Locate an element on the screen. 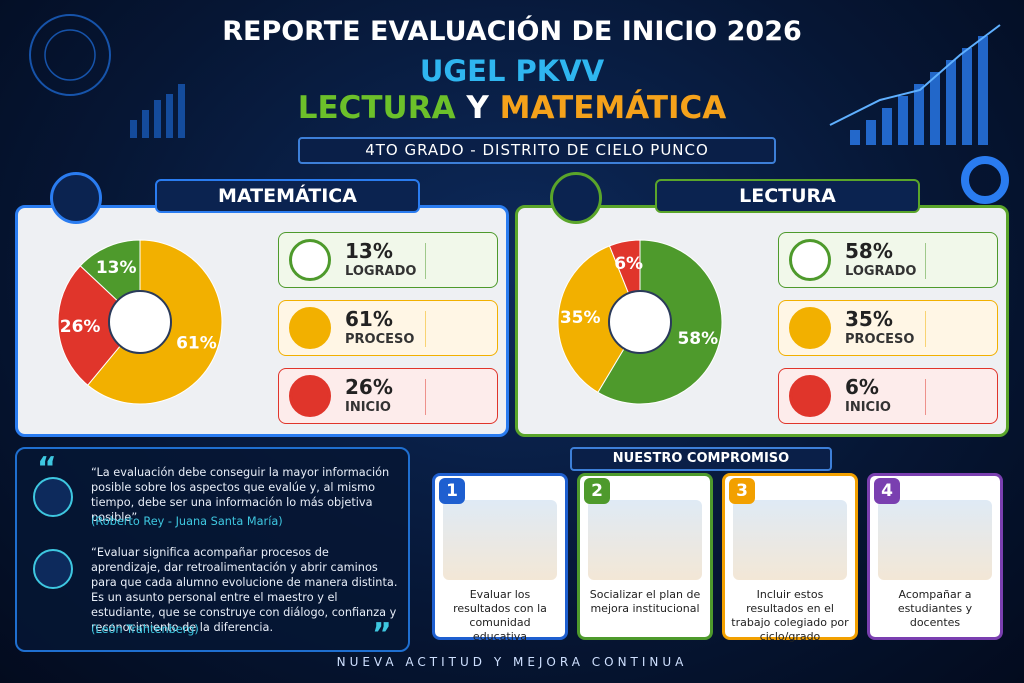  pie-chart: 58% 35% 6% is located at coordinates (640, 322).